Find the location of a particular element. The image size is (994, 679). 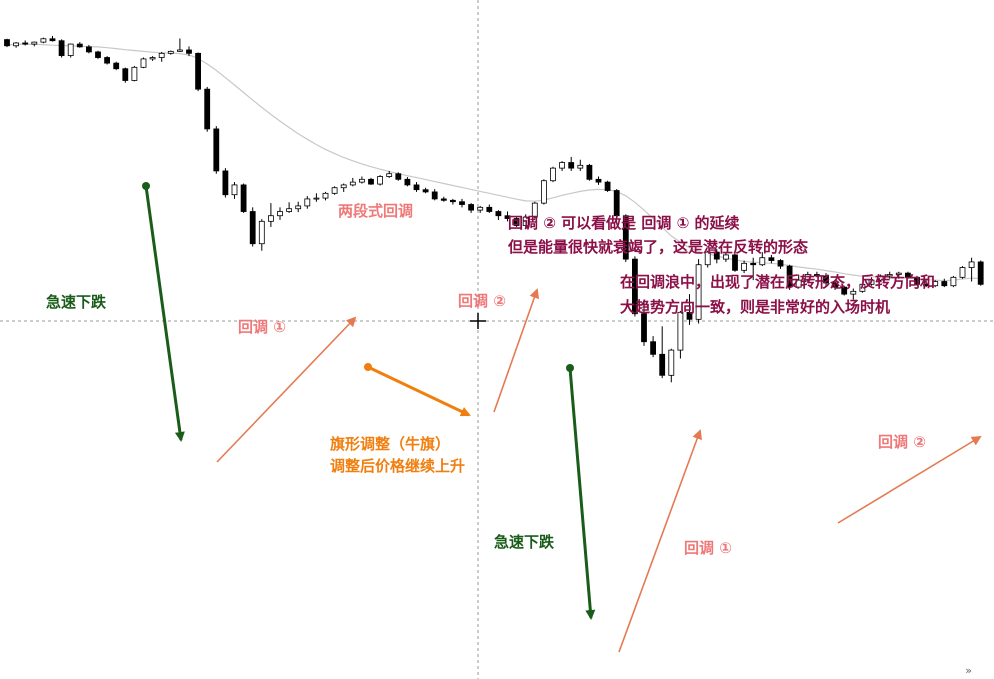

note2-line2: 大趋势方向一致，则是非常好的入场时机 is located at coordinates (755, 307).